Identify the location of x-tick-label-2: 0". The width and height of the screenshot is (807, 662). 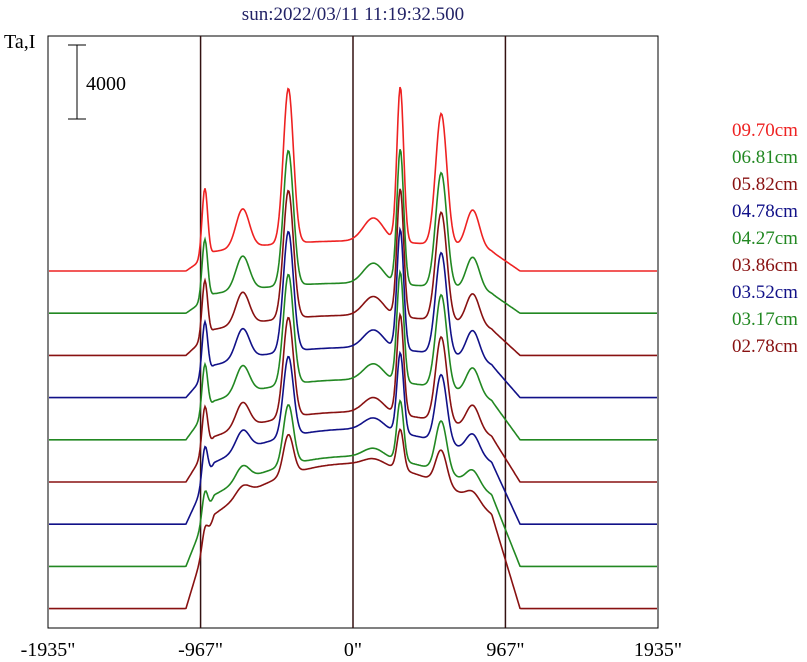
(353, 650).